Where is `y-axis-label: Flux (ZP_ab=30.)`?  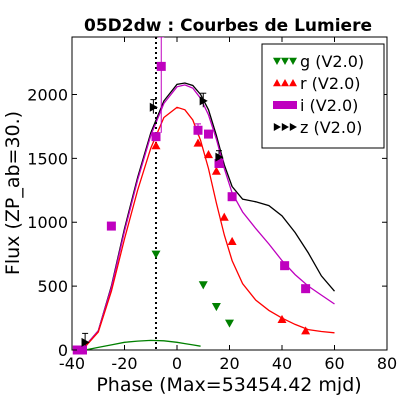
y-axis-label: Flux (ZP_ab=30.) is located at coordinates (13, 193).